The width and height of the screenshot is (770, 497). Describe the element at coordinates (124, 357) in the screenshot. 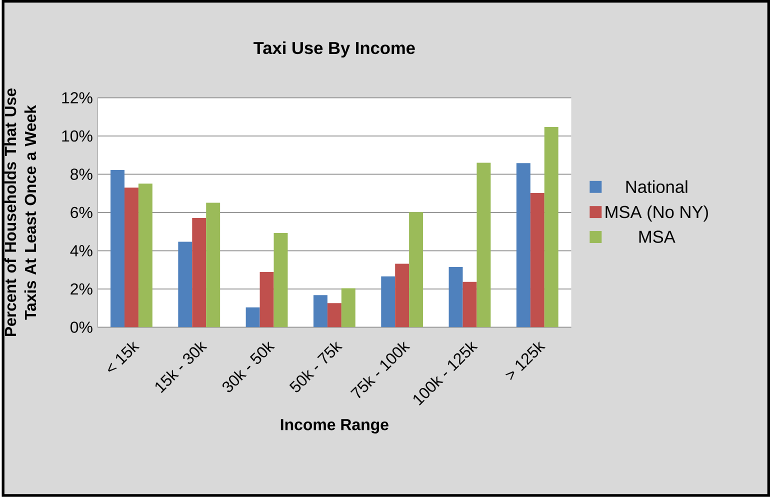

I see `x-tick-label: < 15k` at that location.